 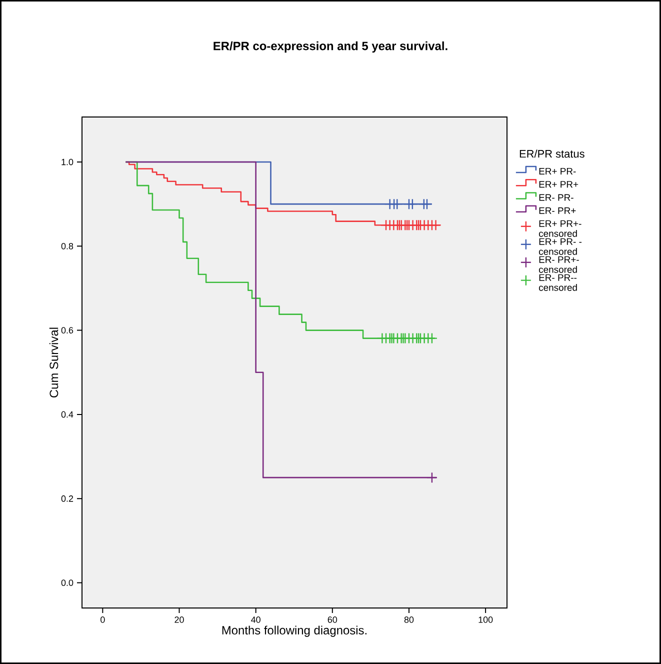 What do you see at coordinates (255, 619) in the screenshot?
I see `x-tick-label: 40` at bounding box center [255, 619].